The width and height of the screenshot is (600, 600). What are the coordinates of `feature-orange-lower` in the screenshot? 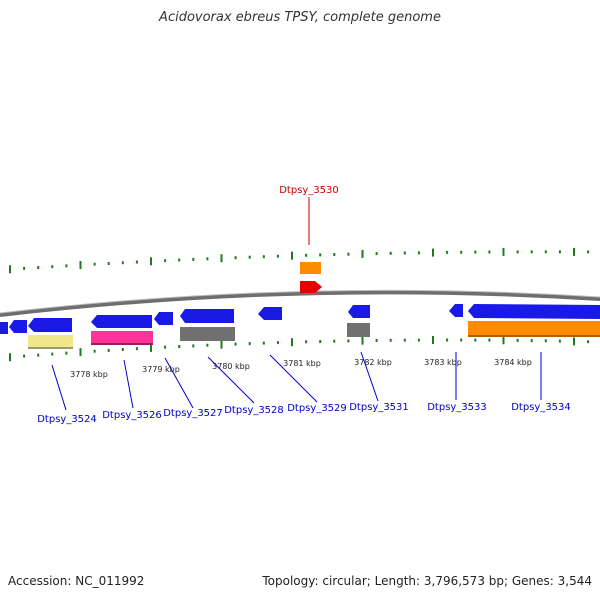 It's located at (534, 329).